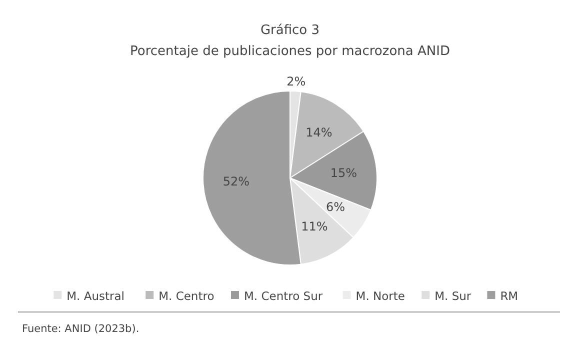  I want to click on legend-label: M. Austral, so click(95, 296).